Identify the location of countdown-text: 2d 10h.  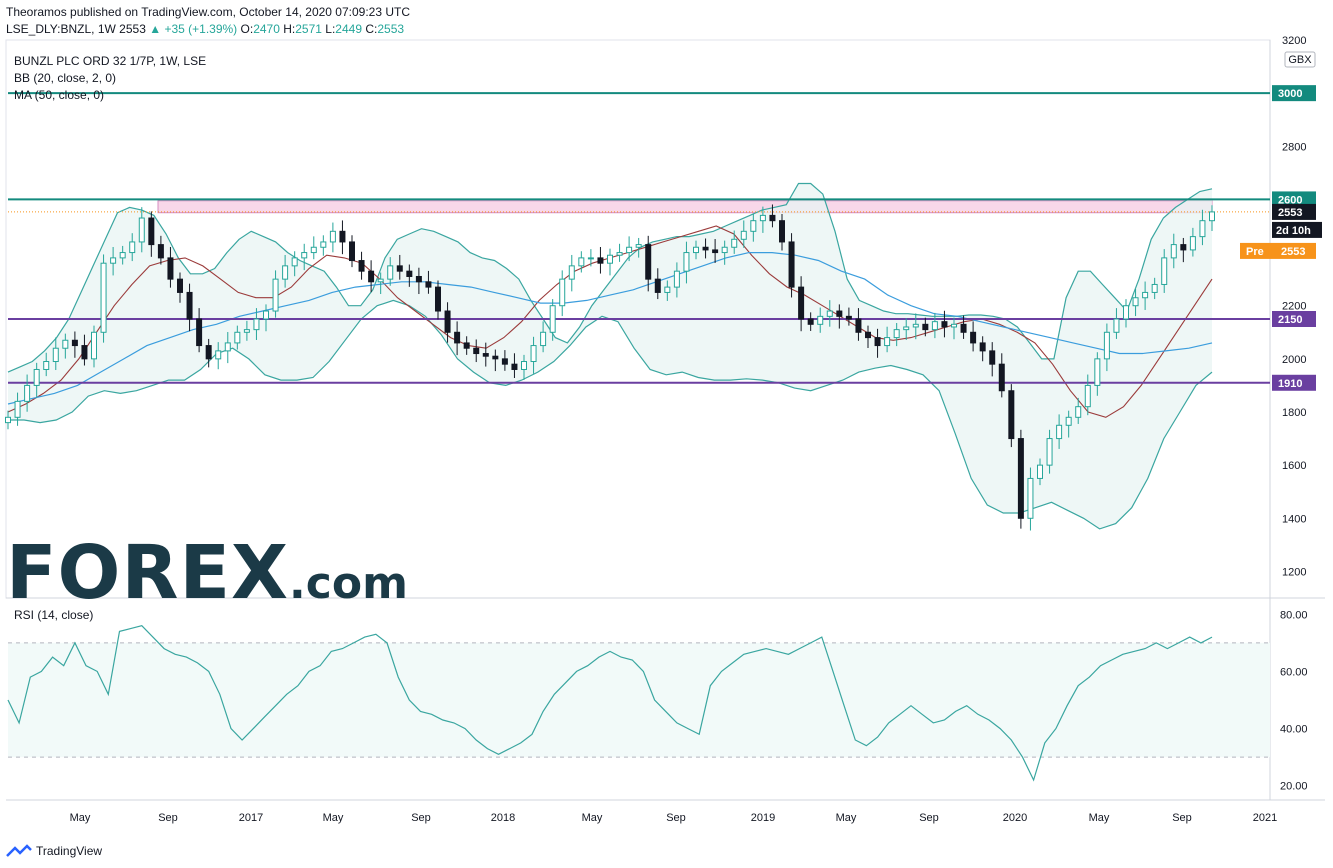
(1293, 231).